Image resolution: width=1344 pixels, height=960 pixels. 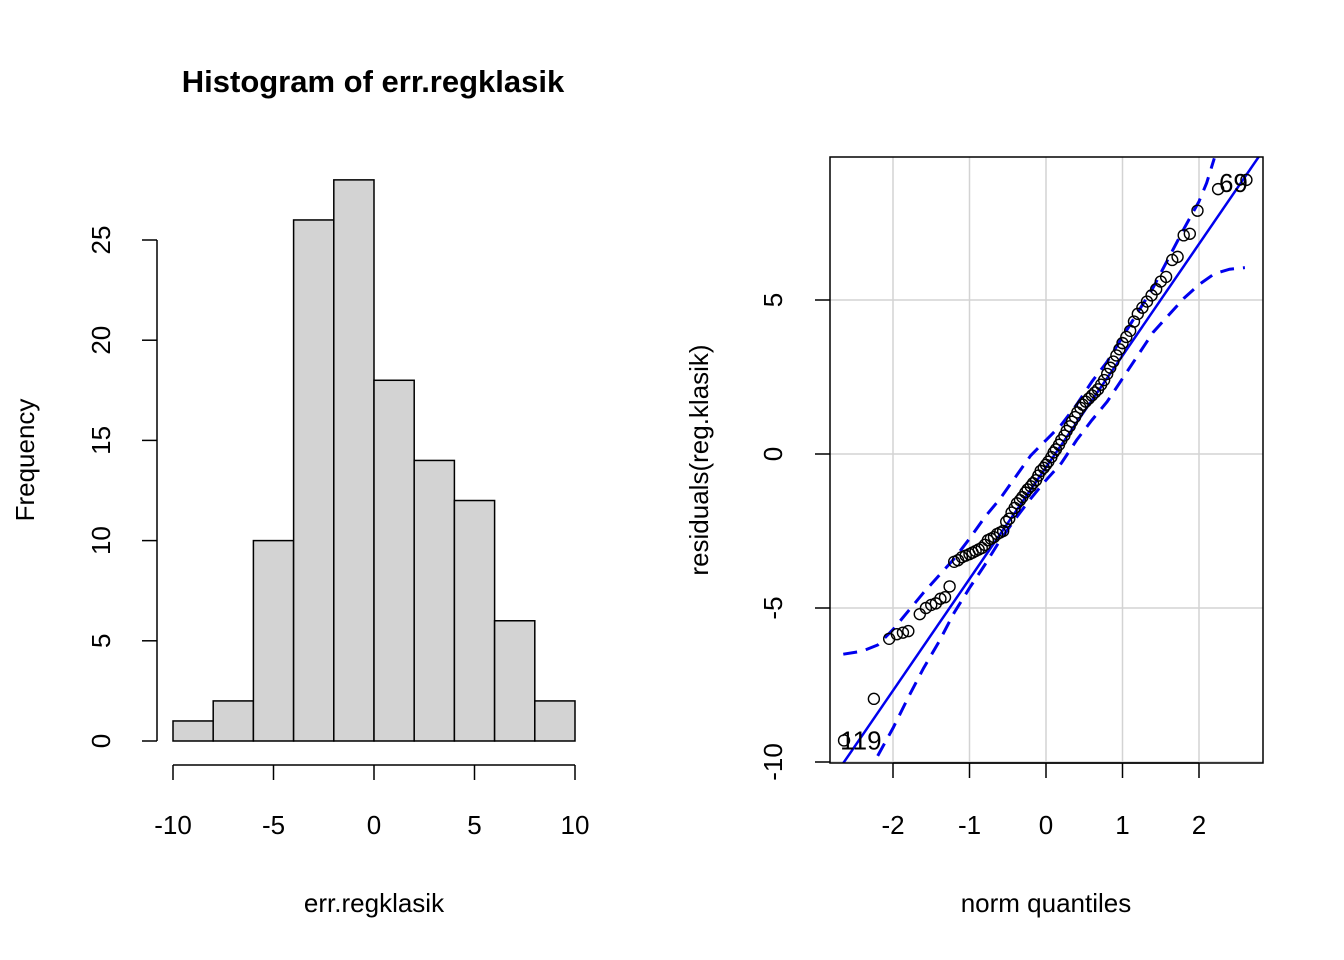 I want to click on histogram-x-tick-label: 0, so click(x=374, y=825).